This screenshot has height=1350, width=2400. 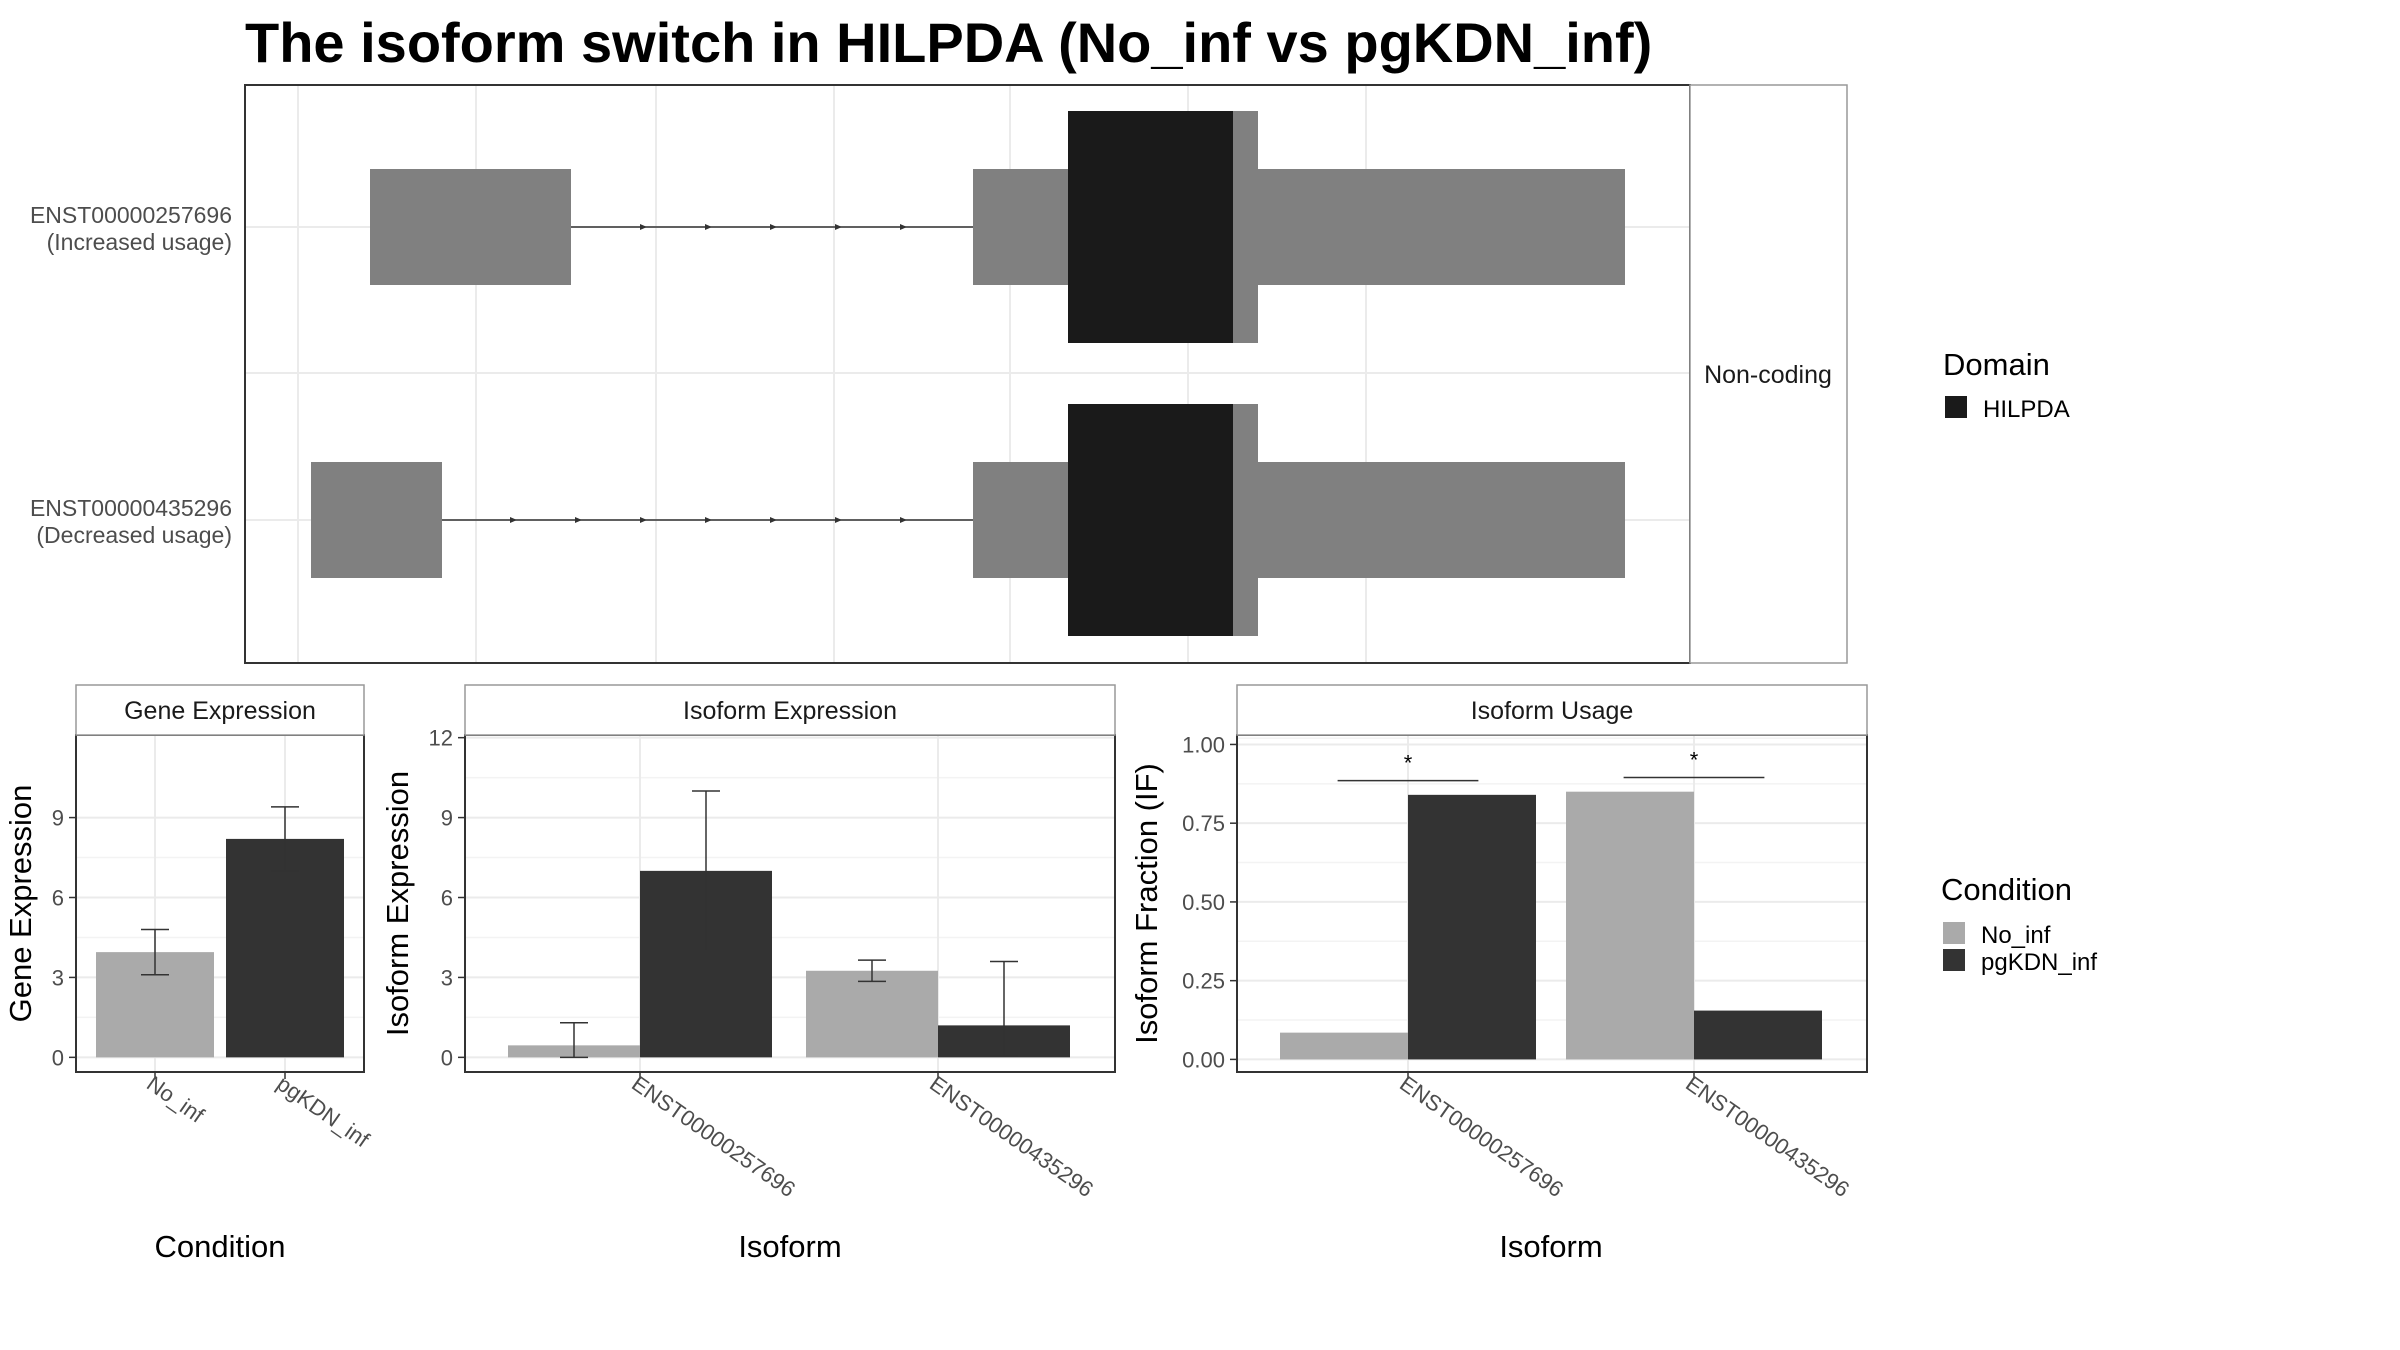 What do you see at coordinates (1203, 902) in the screenshot?
I see `y-tick-label: 0.50` at bounding box center [1203, 902].